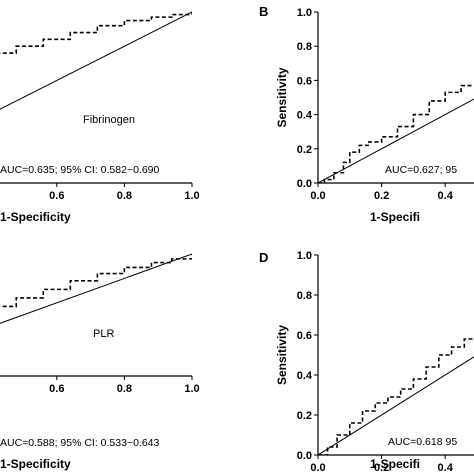 This screenshot has width=474, height=474. I want to click on panel-letter: B, so click(263, 11).